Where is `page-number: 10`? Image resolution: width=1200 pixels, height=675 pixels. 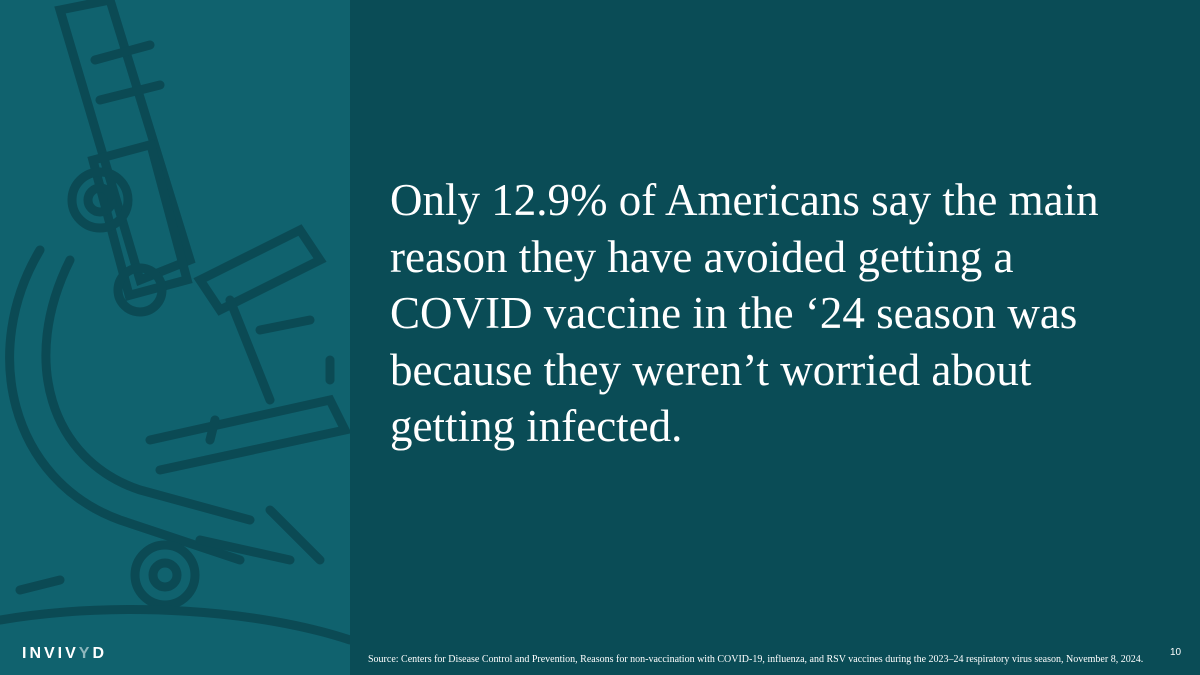 page-number: 10 is located at coordinates (1176, 652).